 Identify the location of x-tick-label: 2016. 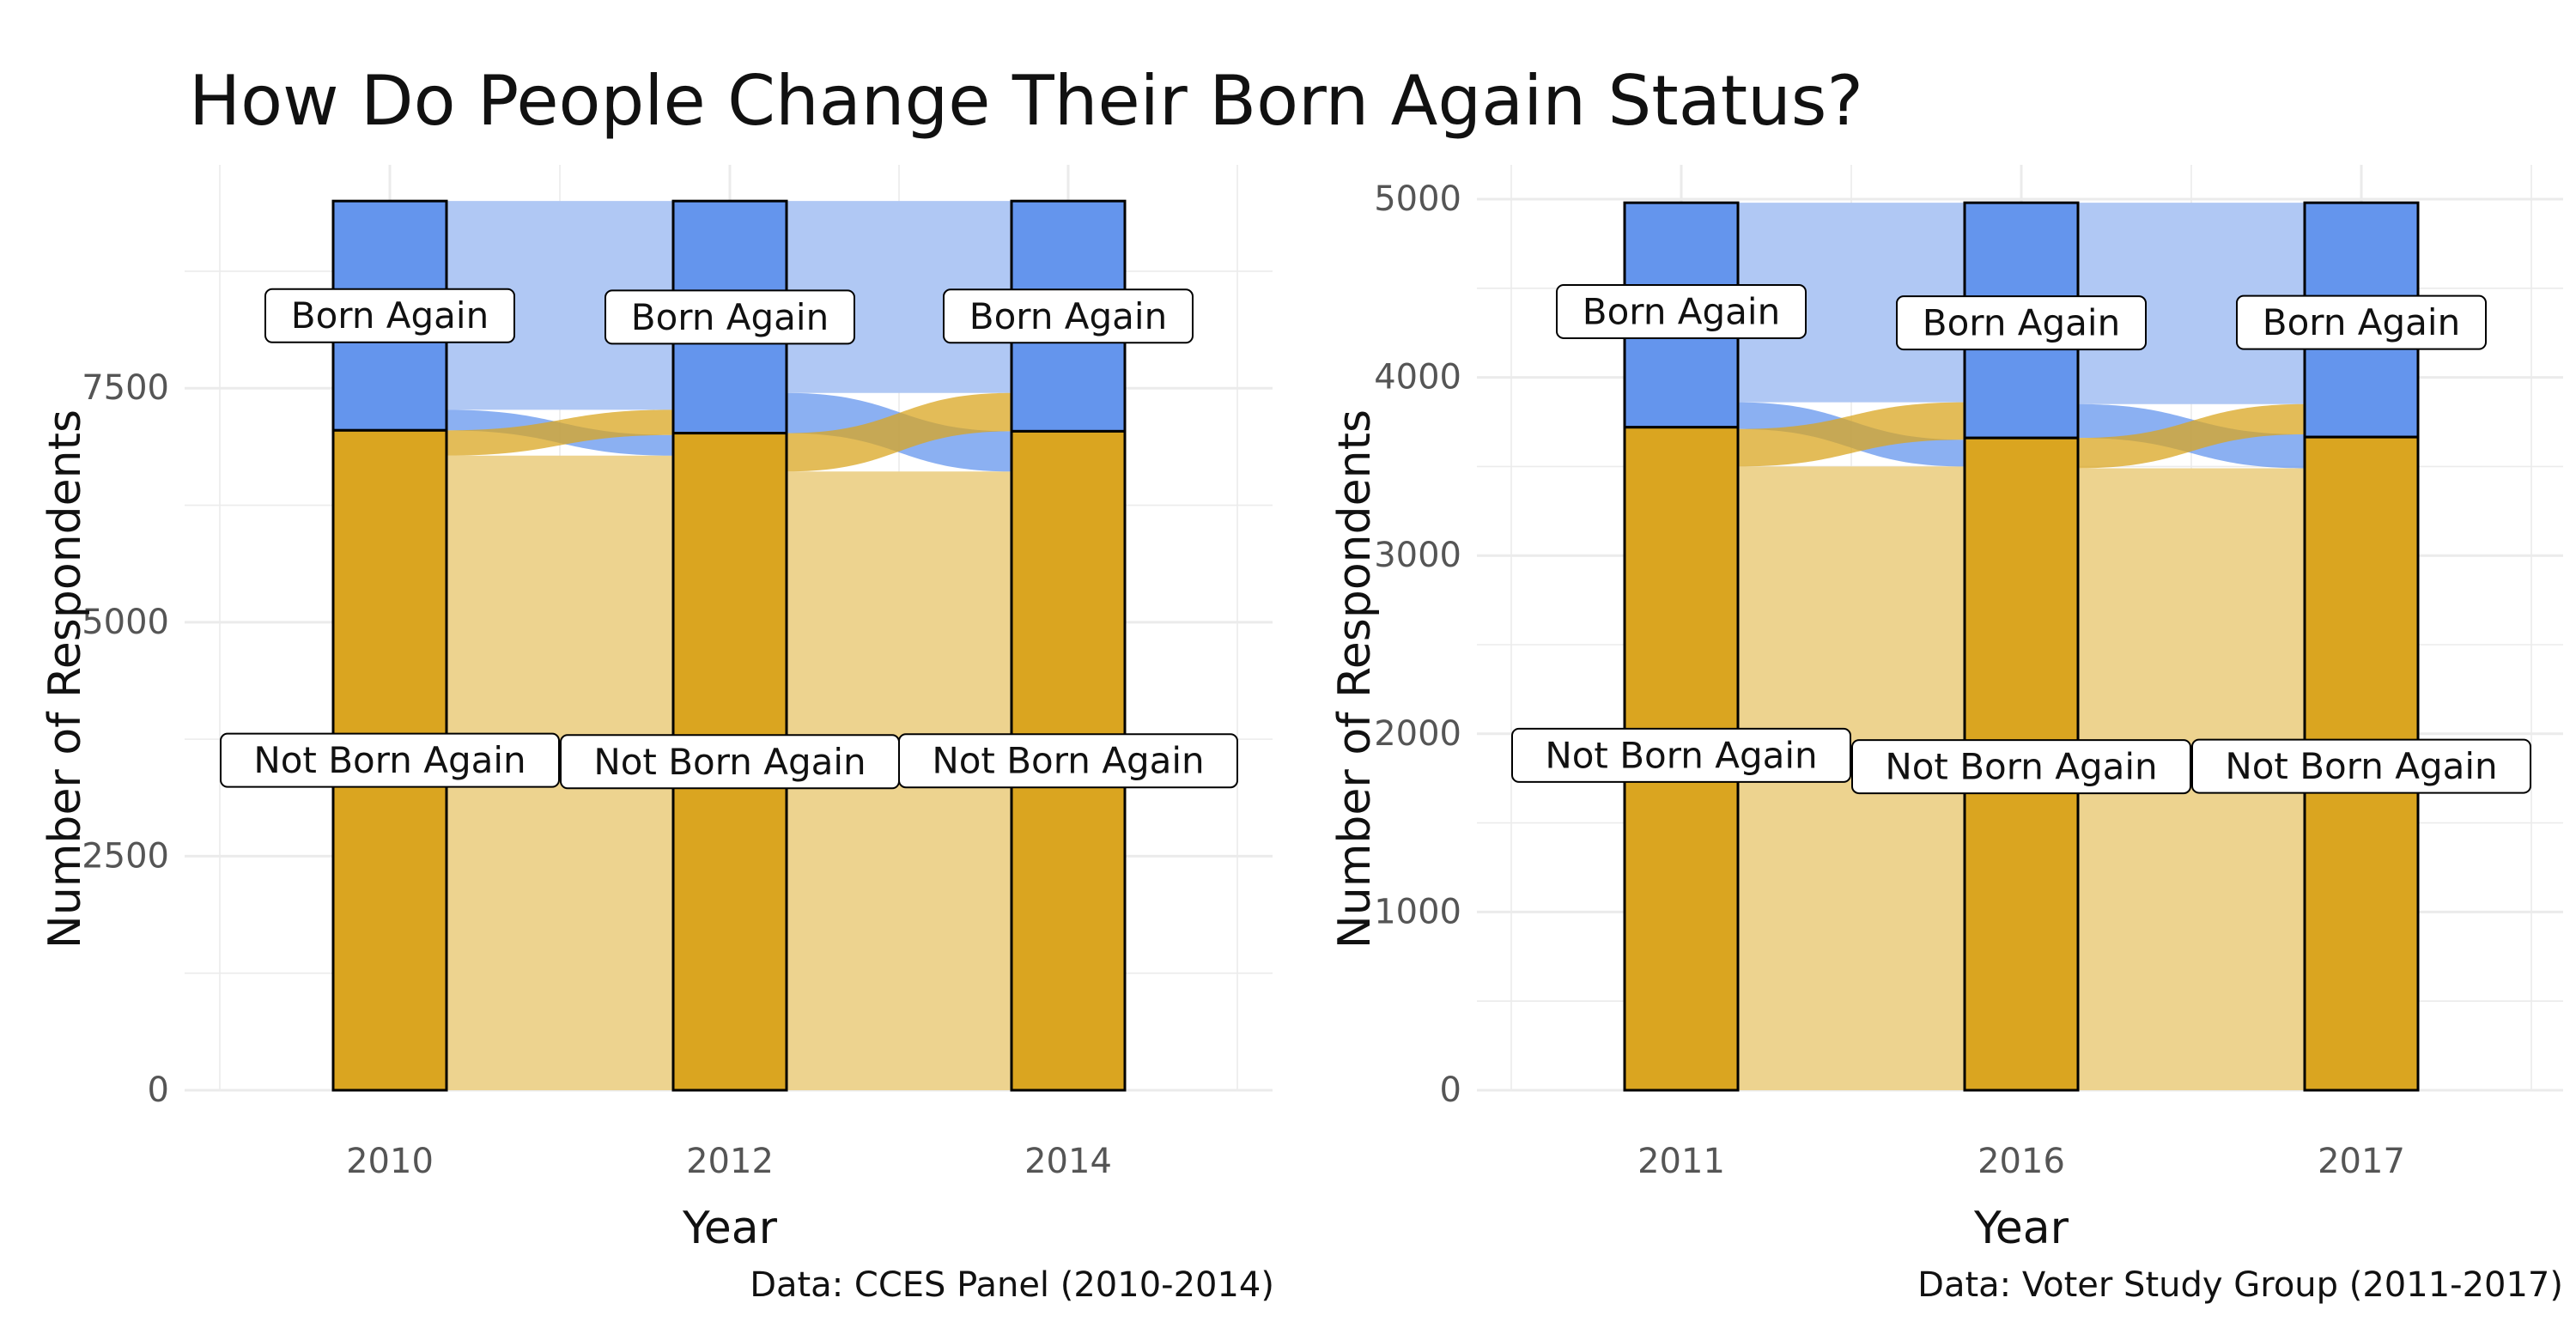
(2021, 1161).